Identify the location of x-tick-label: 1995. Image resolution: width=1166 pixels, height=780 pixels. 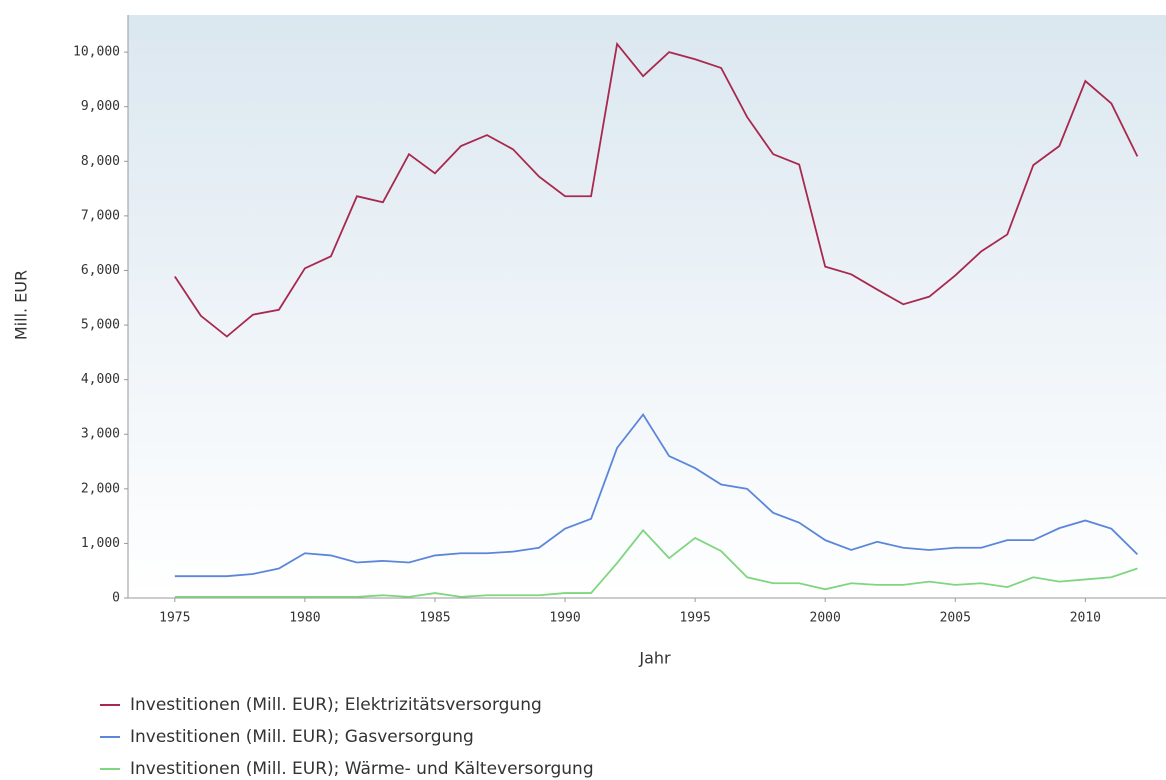
(694, 618).